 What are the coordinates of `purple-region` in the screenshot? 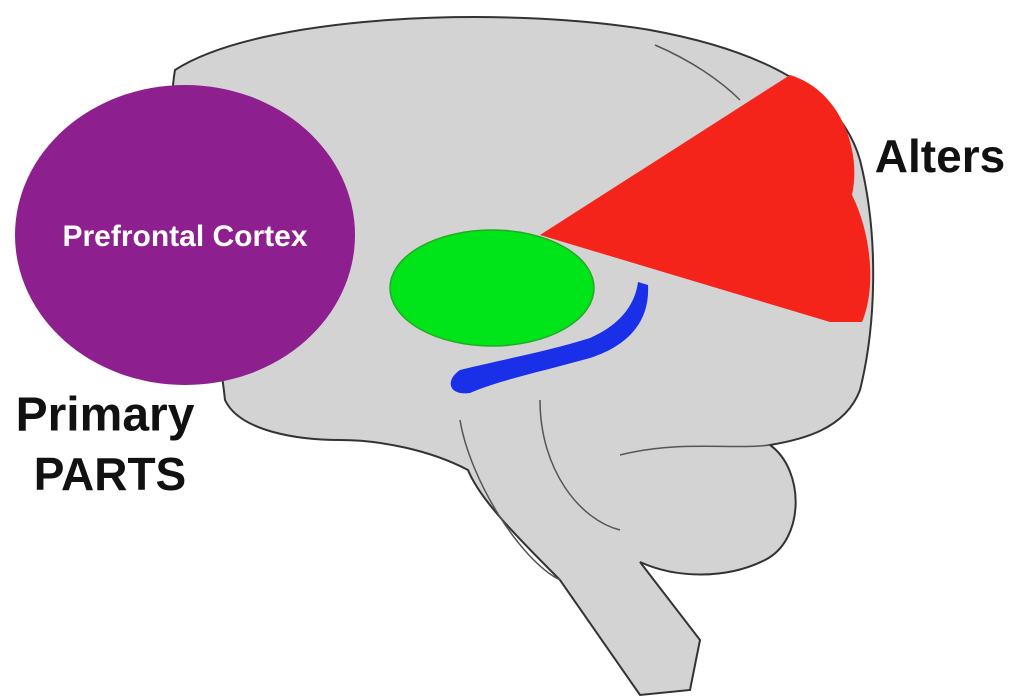 It's located at (185, 235).